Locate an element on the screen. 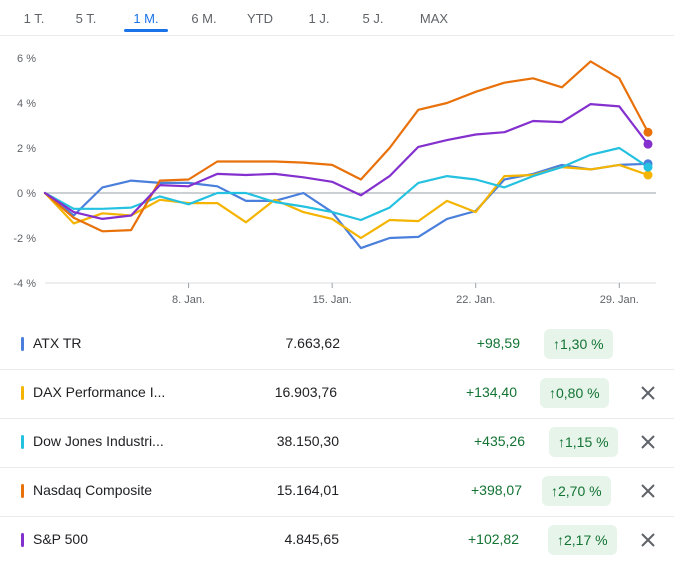  x-tick-label: 29. Jan. is located at coordinates (619, 300).